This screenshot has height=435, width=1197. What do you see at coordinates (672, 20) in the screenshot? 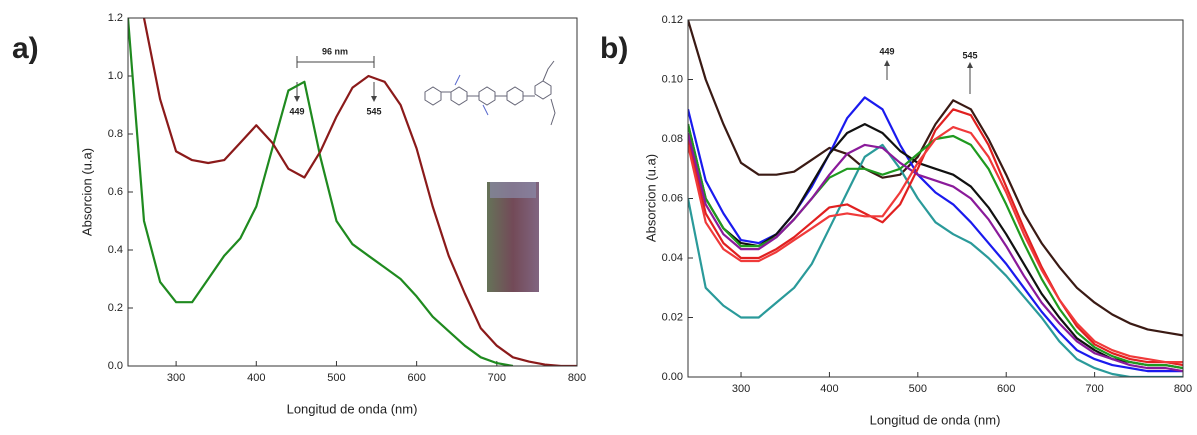
I see `y-tick-label: 0.12` at bounding box center [672, 20].